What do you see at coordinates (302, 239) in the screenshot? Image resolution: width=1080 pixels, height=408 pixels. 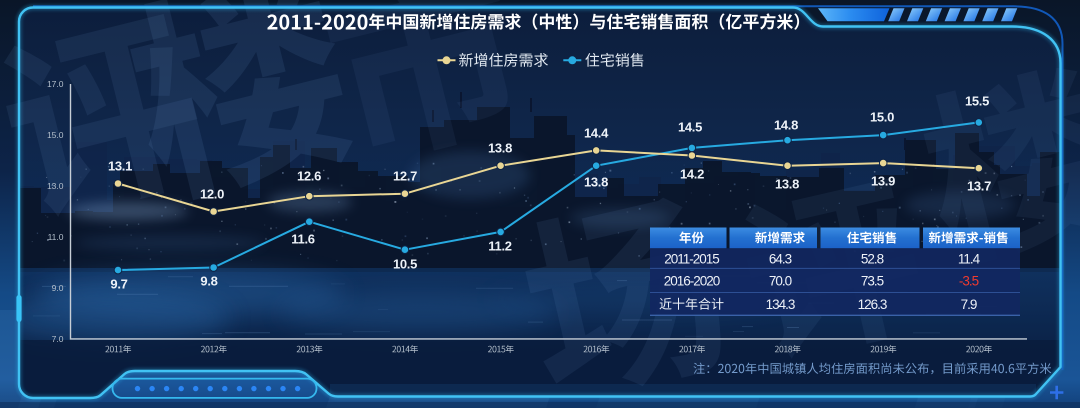 I see `svg-text: 11.6` at bounding box center [302, 239].